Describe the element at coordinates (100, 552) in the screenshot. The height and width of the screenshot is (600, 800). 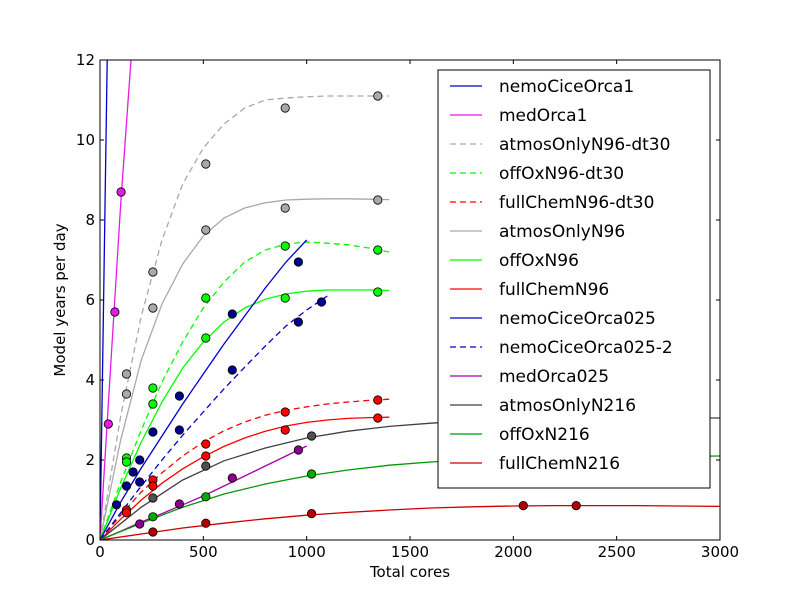
I see `x-tick-label: 0` at that location.